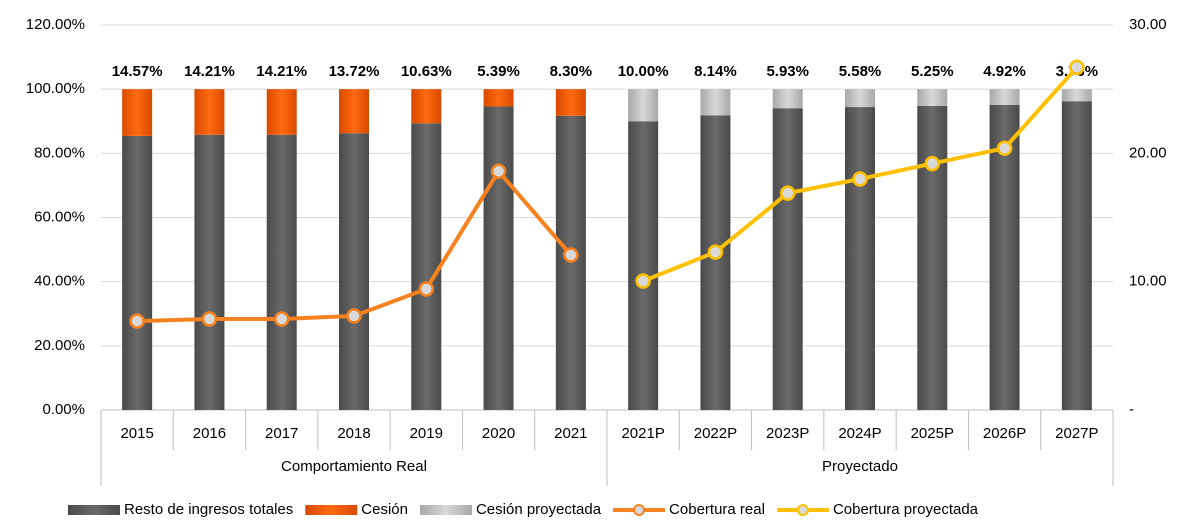 This screenshot has width=1184, height=521. I want to click on x-tick-label: 2018, so click(353, 433).